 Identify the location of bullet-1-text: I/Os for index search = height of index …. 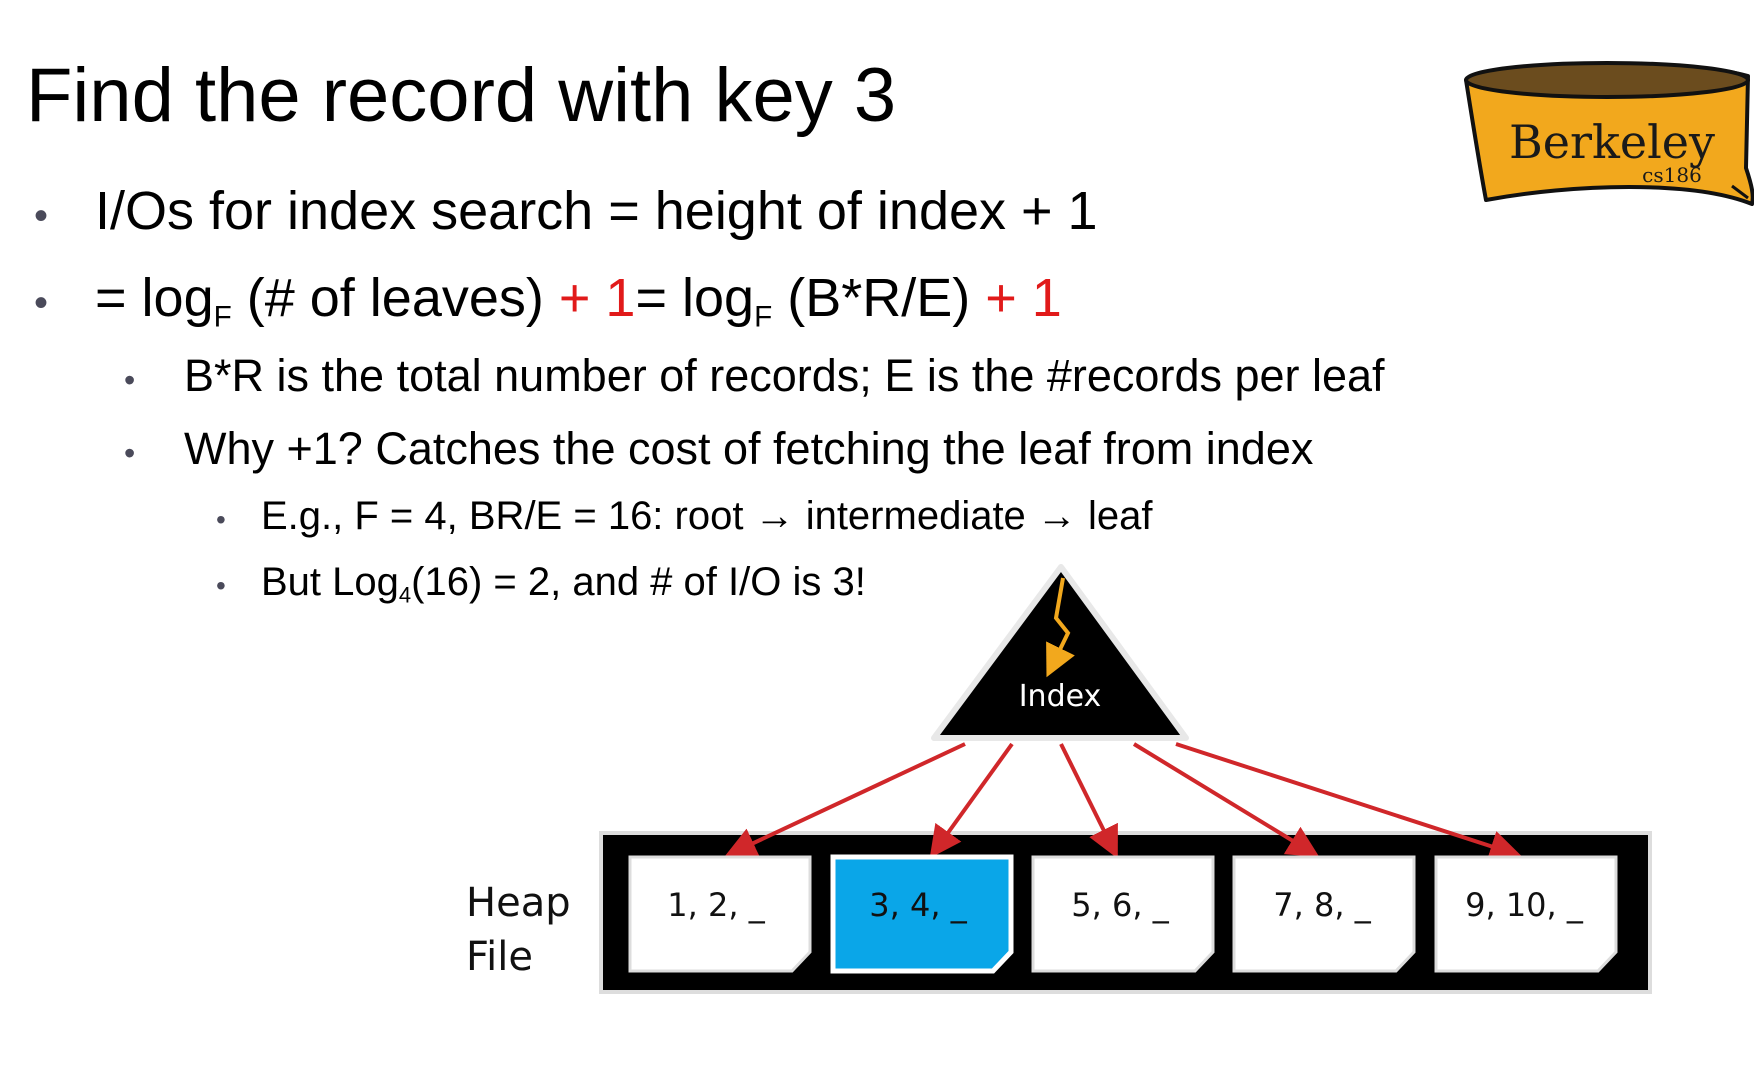
(596, 211).